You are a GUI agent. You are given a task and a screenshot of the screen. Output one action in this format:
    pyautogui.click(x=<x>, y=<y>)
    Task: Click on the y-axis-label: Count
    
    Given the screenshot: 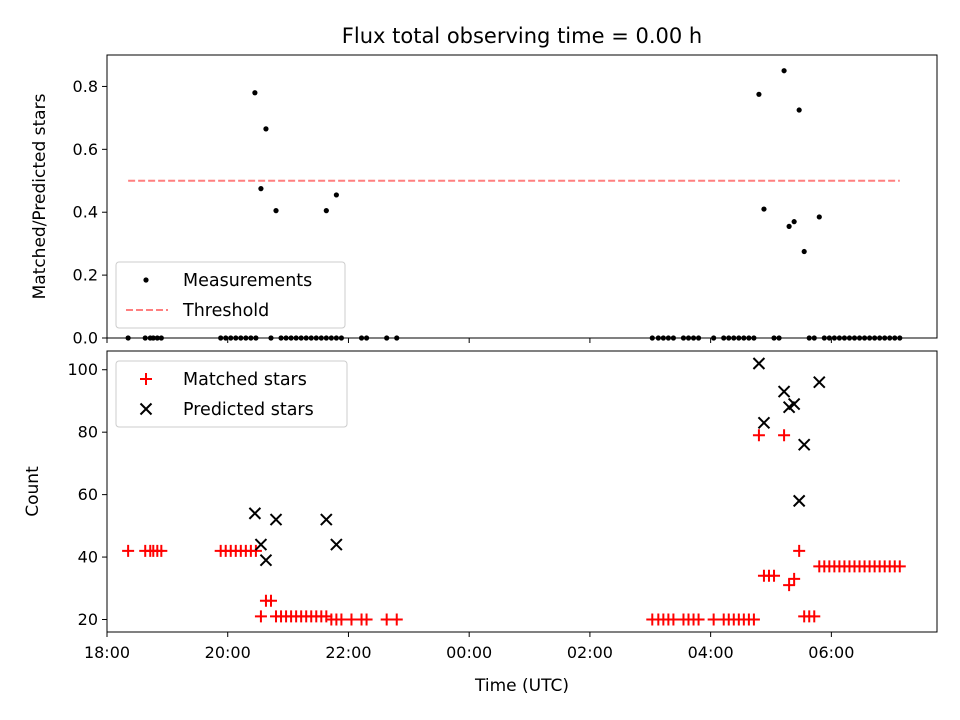 What is the action you would take?
    pyautogui.click(x=33, y=491)
    